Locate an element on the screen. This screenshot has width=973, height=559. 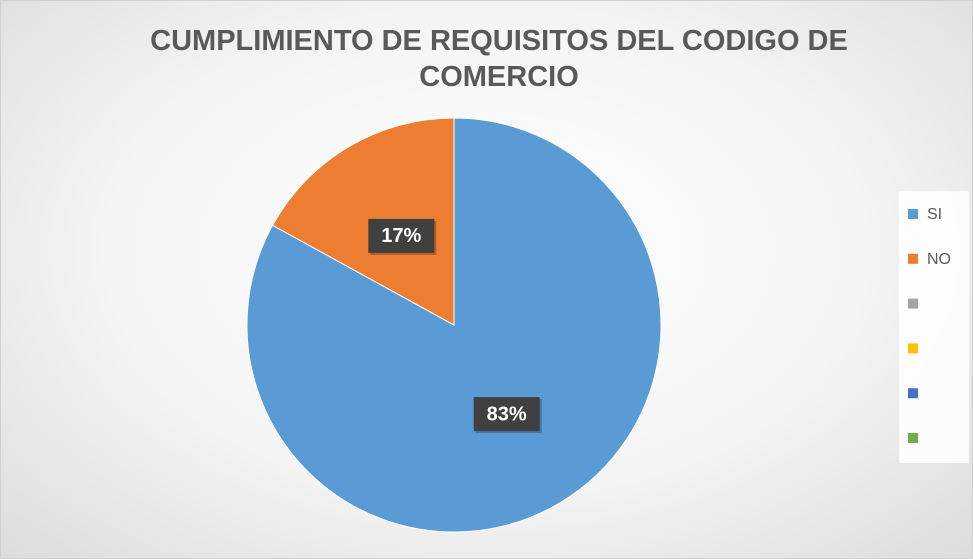
pie-slice is located at coordinates (363, 221).